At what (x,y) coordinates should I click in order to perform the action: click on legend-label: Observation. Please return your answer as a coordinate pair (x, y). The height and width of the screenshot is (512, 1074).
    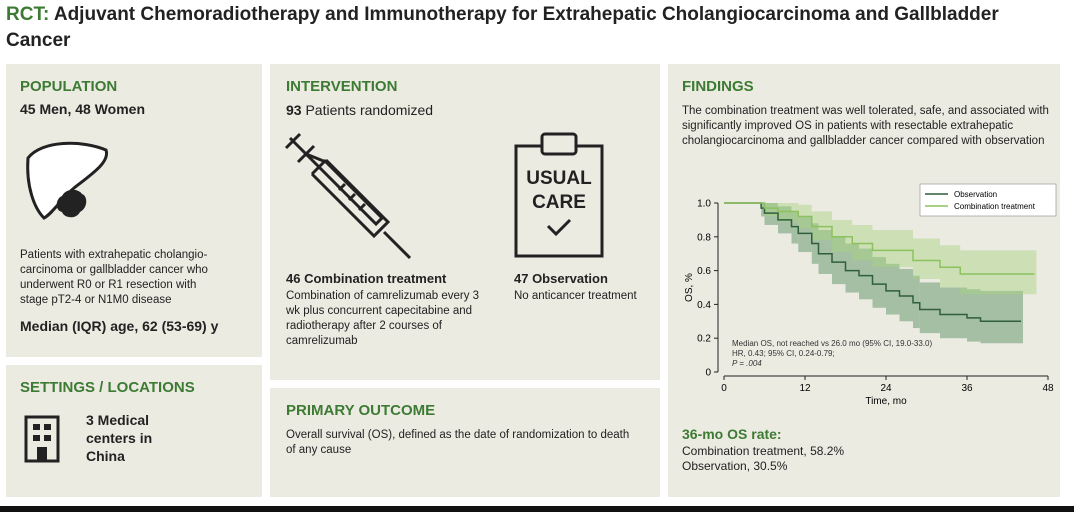
    Looking at the image, I should click on (975, 194).